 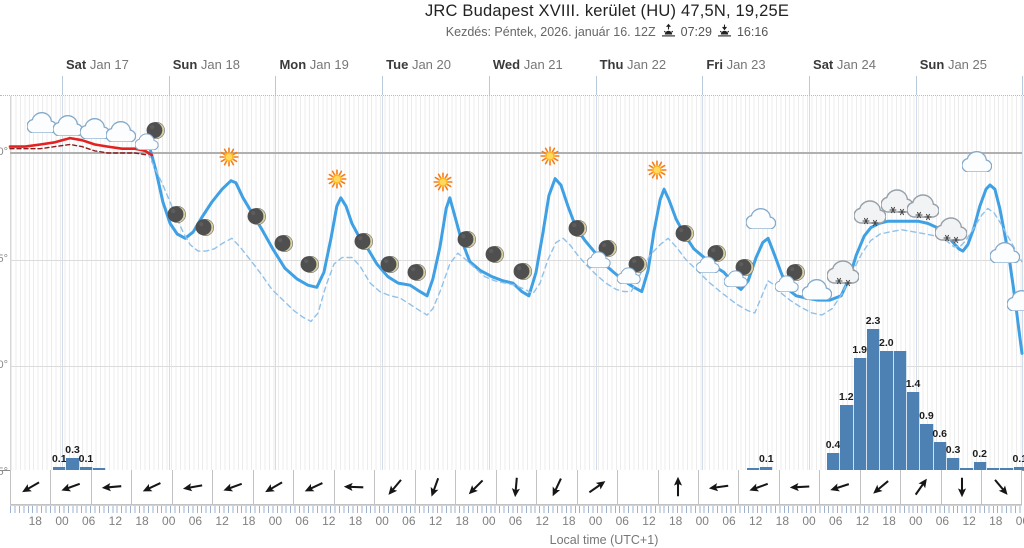 What do you see at coordinates (724, 31) in the screenshot?
I see `sunset-icon` at bounding box center [724, 31].